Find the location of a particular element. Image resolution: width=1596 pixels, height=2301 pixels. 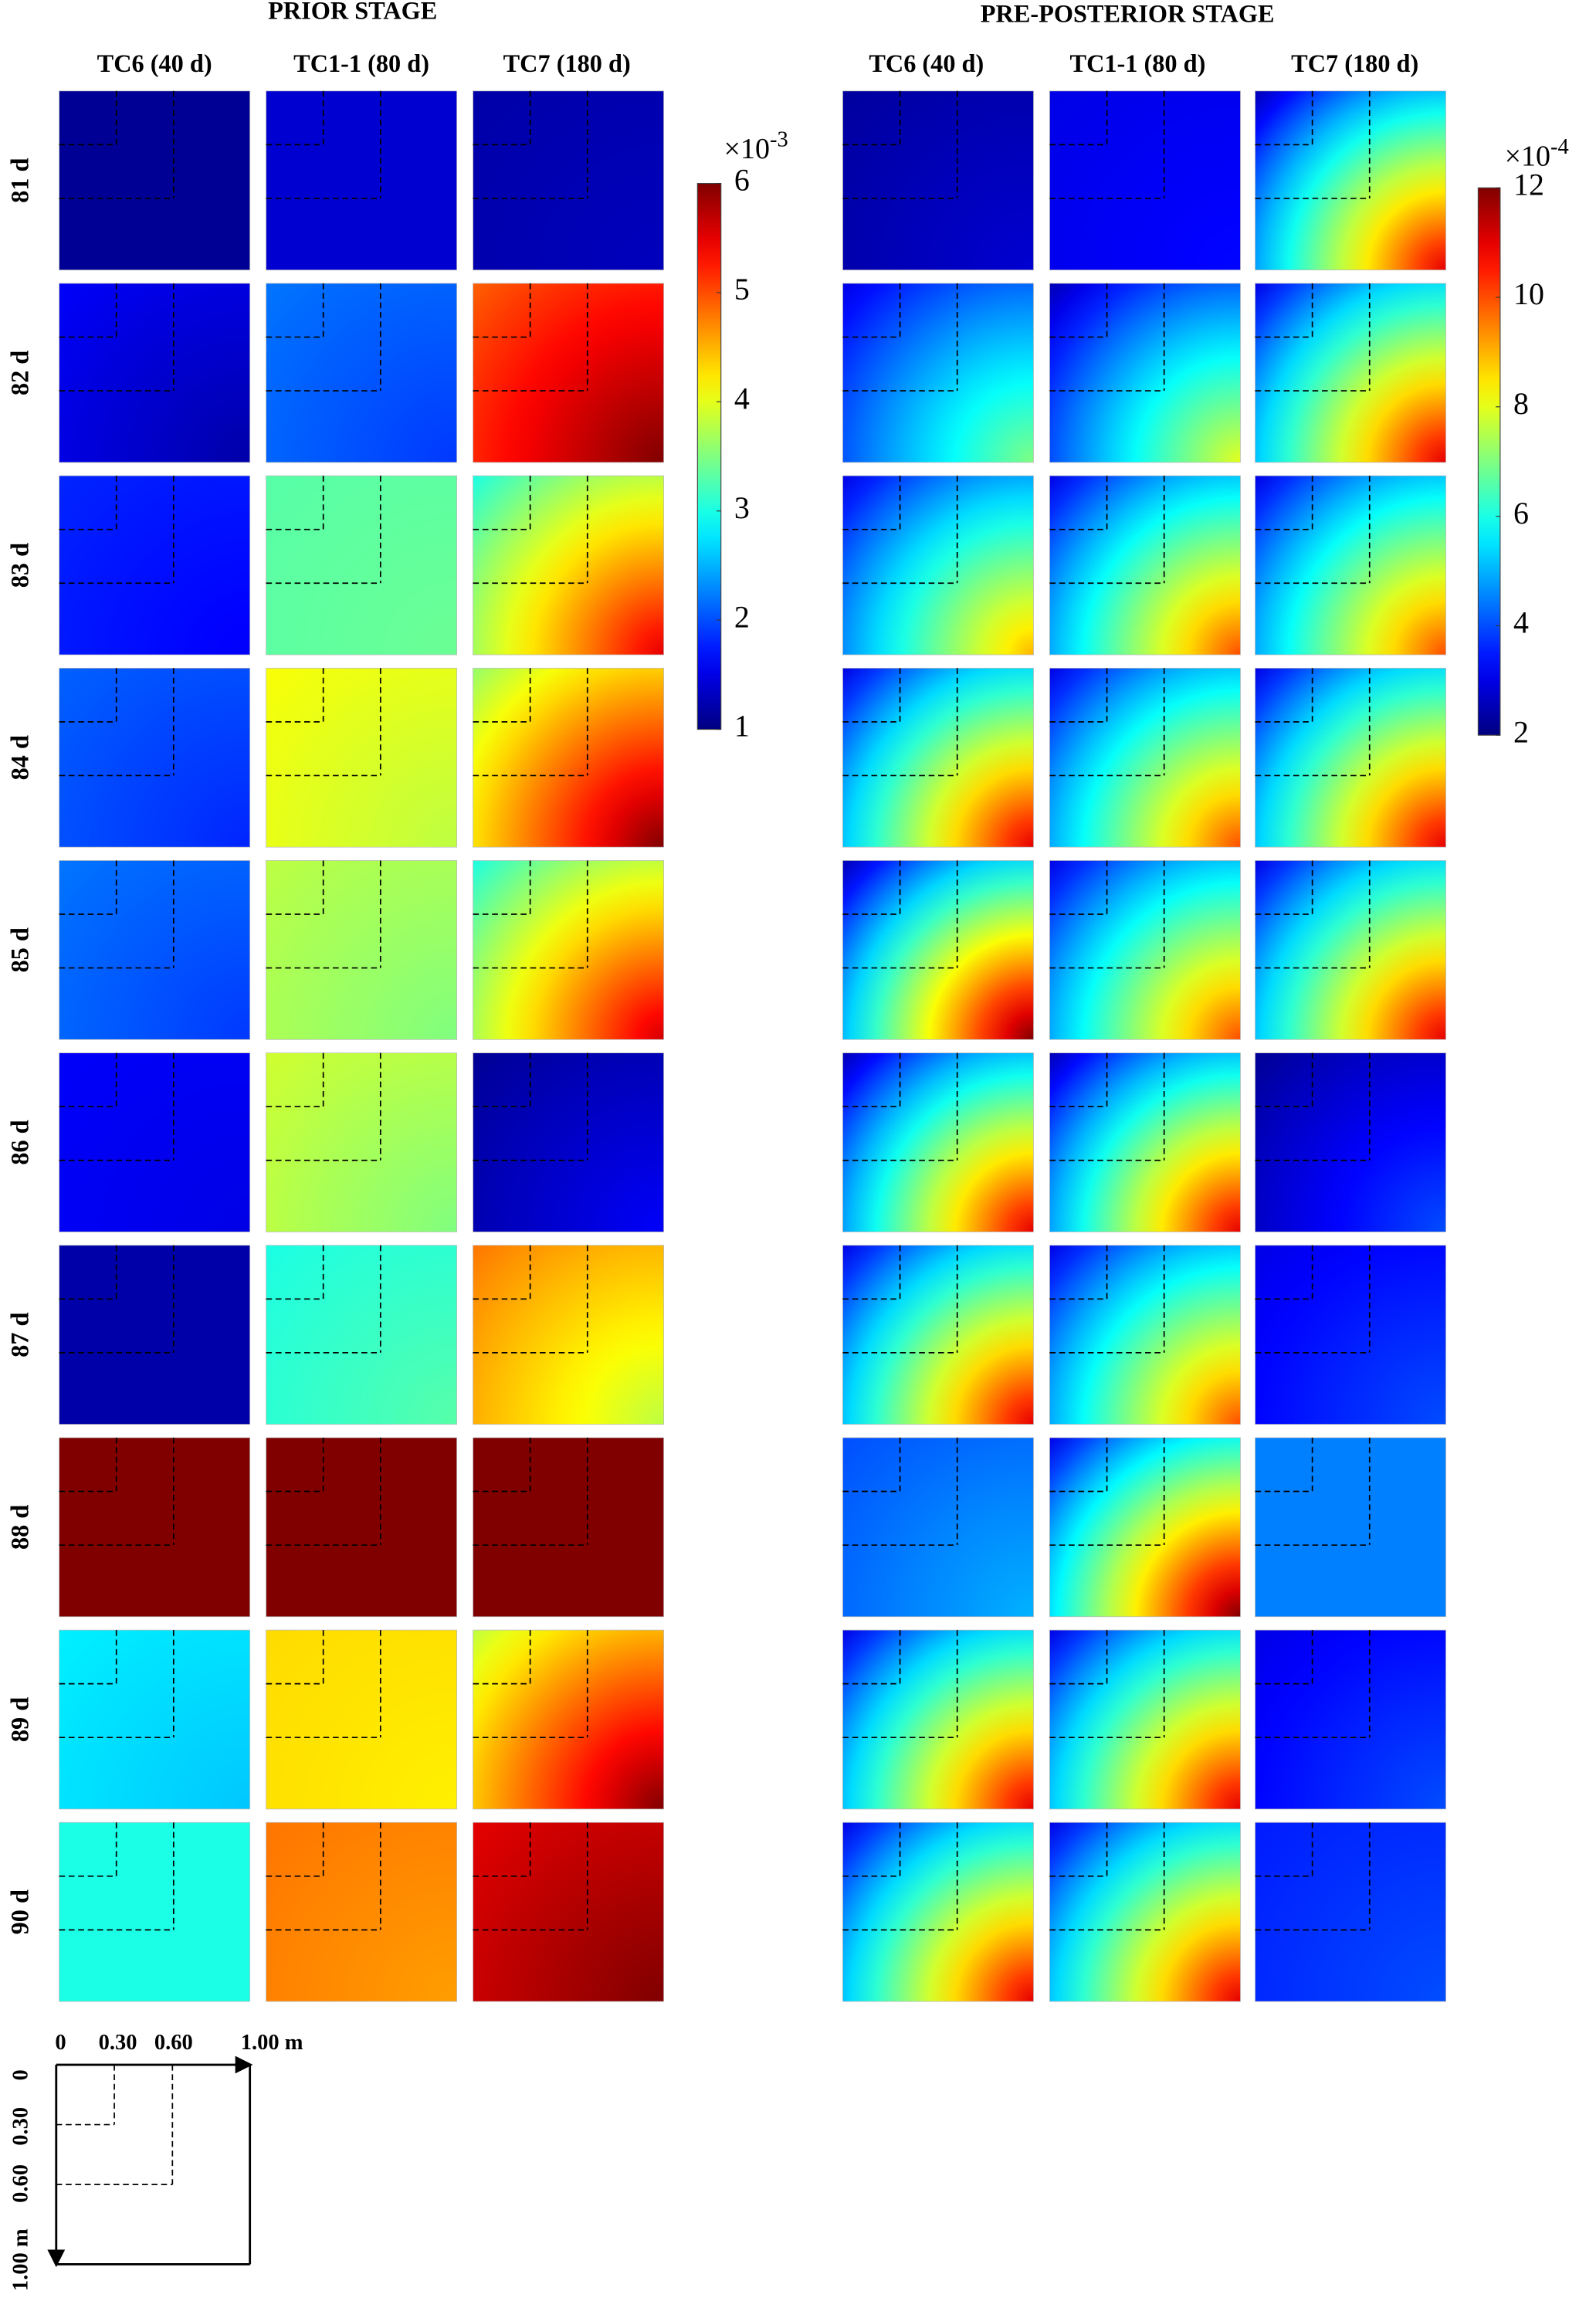

row-label: 82 d is located at coordinates (19, 373).